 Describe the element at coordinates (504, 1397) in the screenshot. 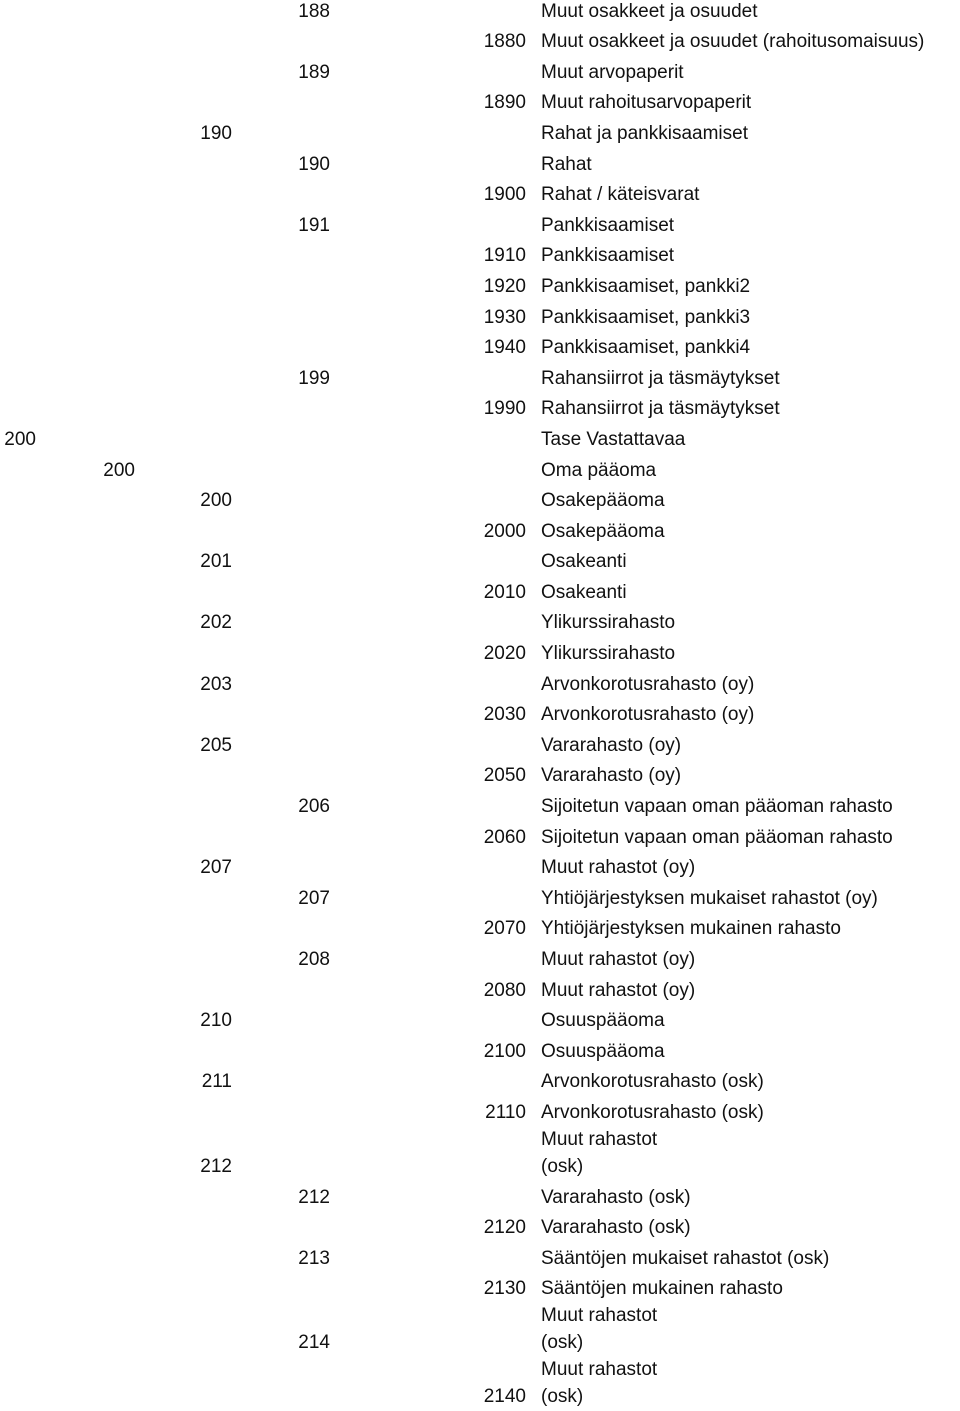

I see `account-code: 2140` at that location.